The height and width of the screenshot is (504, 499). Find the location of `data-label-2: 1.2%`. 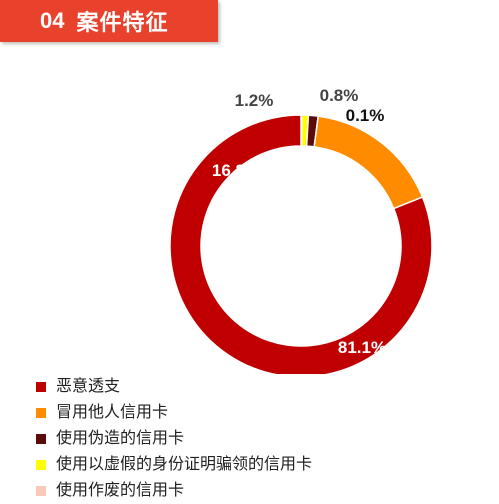

data-label-2: 1.2% is located at coordinates (254, 100).